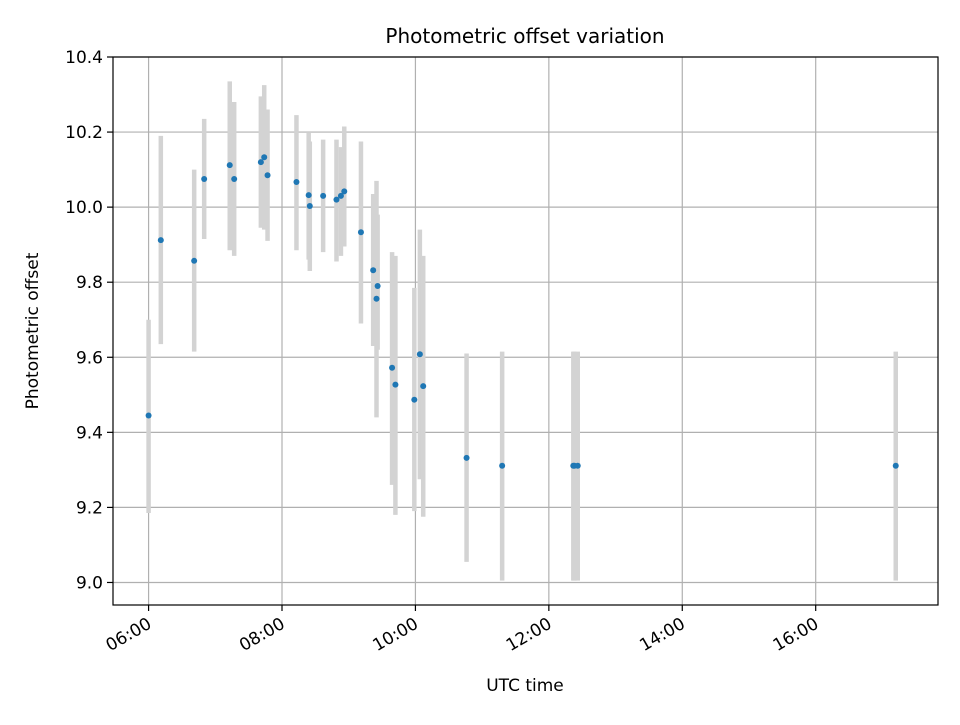 The width and height of the screenshot is (960, 725). Describe the element at coordinates (524, 36) in the screenshot. I see `chart-title: Photometric offset variation` at that location.